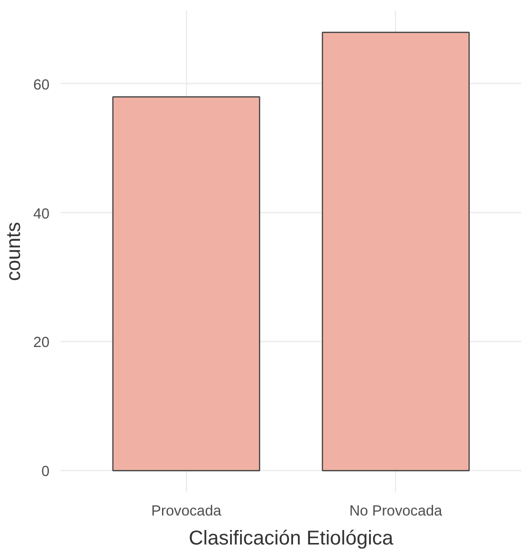 This screenshot has width=531, height=552. I want to click on y-tick-label: 40, so click(41, 214).